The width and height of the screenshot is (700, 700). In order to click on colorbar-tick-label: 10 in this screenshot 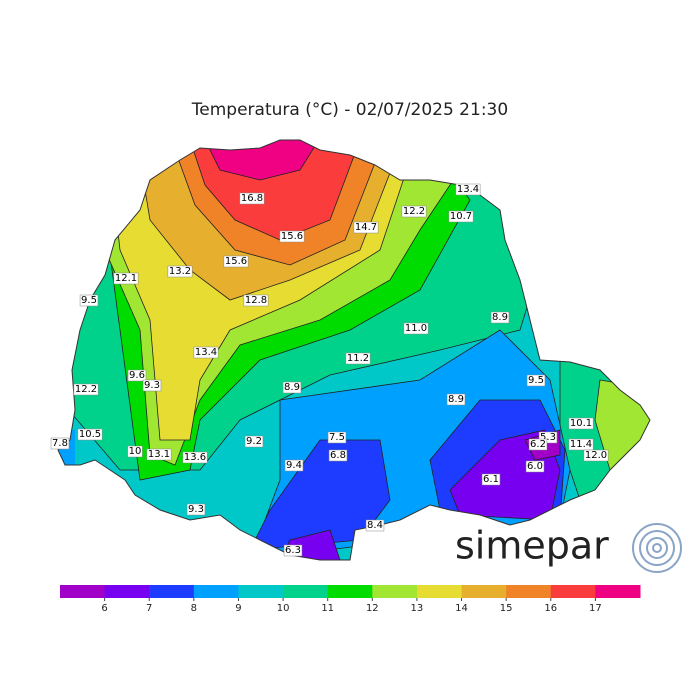, I will do `click(283, 608)`.